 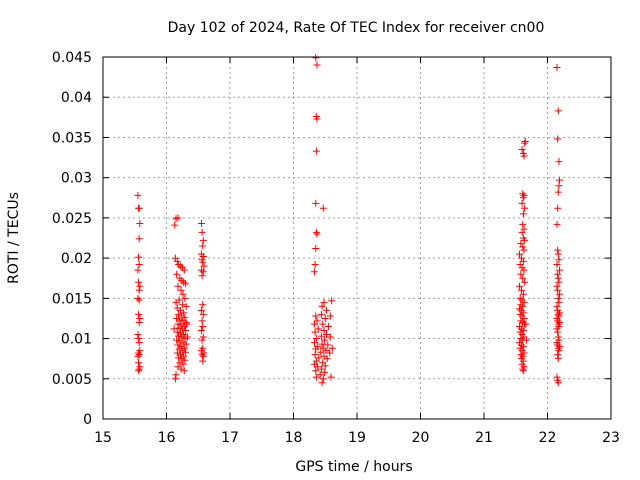 What do you see at coordinates (294, 438) in the screenshot?
I see `x-tick-label: 18` at bounding box center [294, 438].